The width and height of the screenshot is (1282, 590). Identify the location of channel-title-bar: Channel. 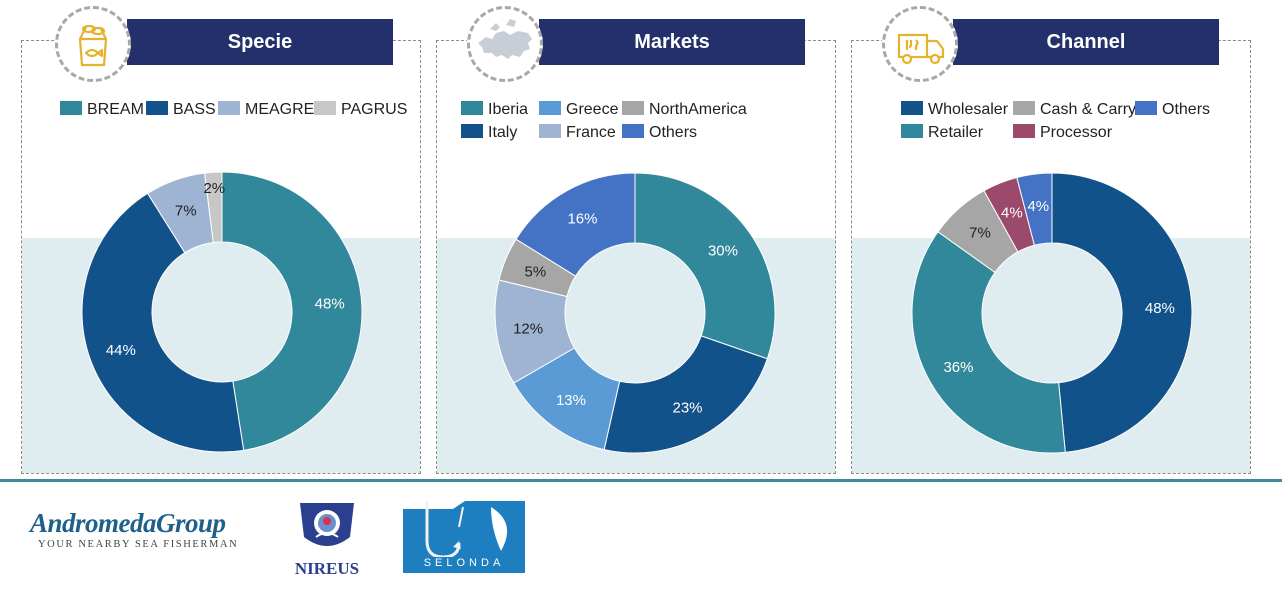
(1086, 42).